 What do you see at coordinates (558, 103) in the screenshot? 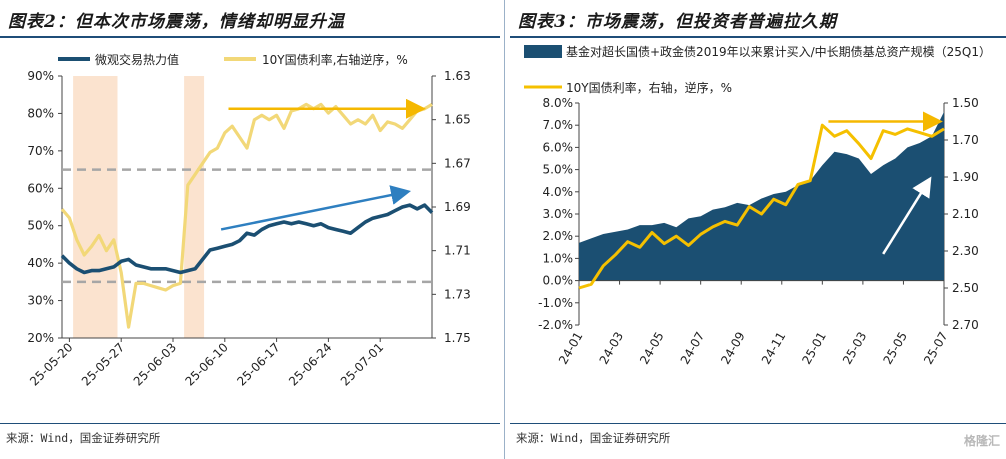
I see `left-tick-label: 8.0%` at bounding box center [558, 103].